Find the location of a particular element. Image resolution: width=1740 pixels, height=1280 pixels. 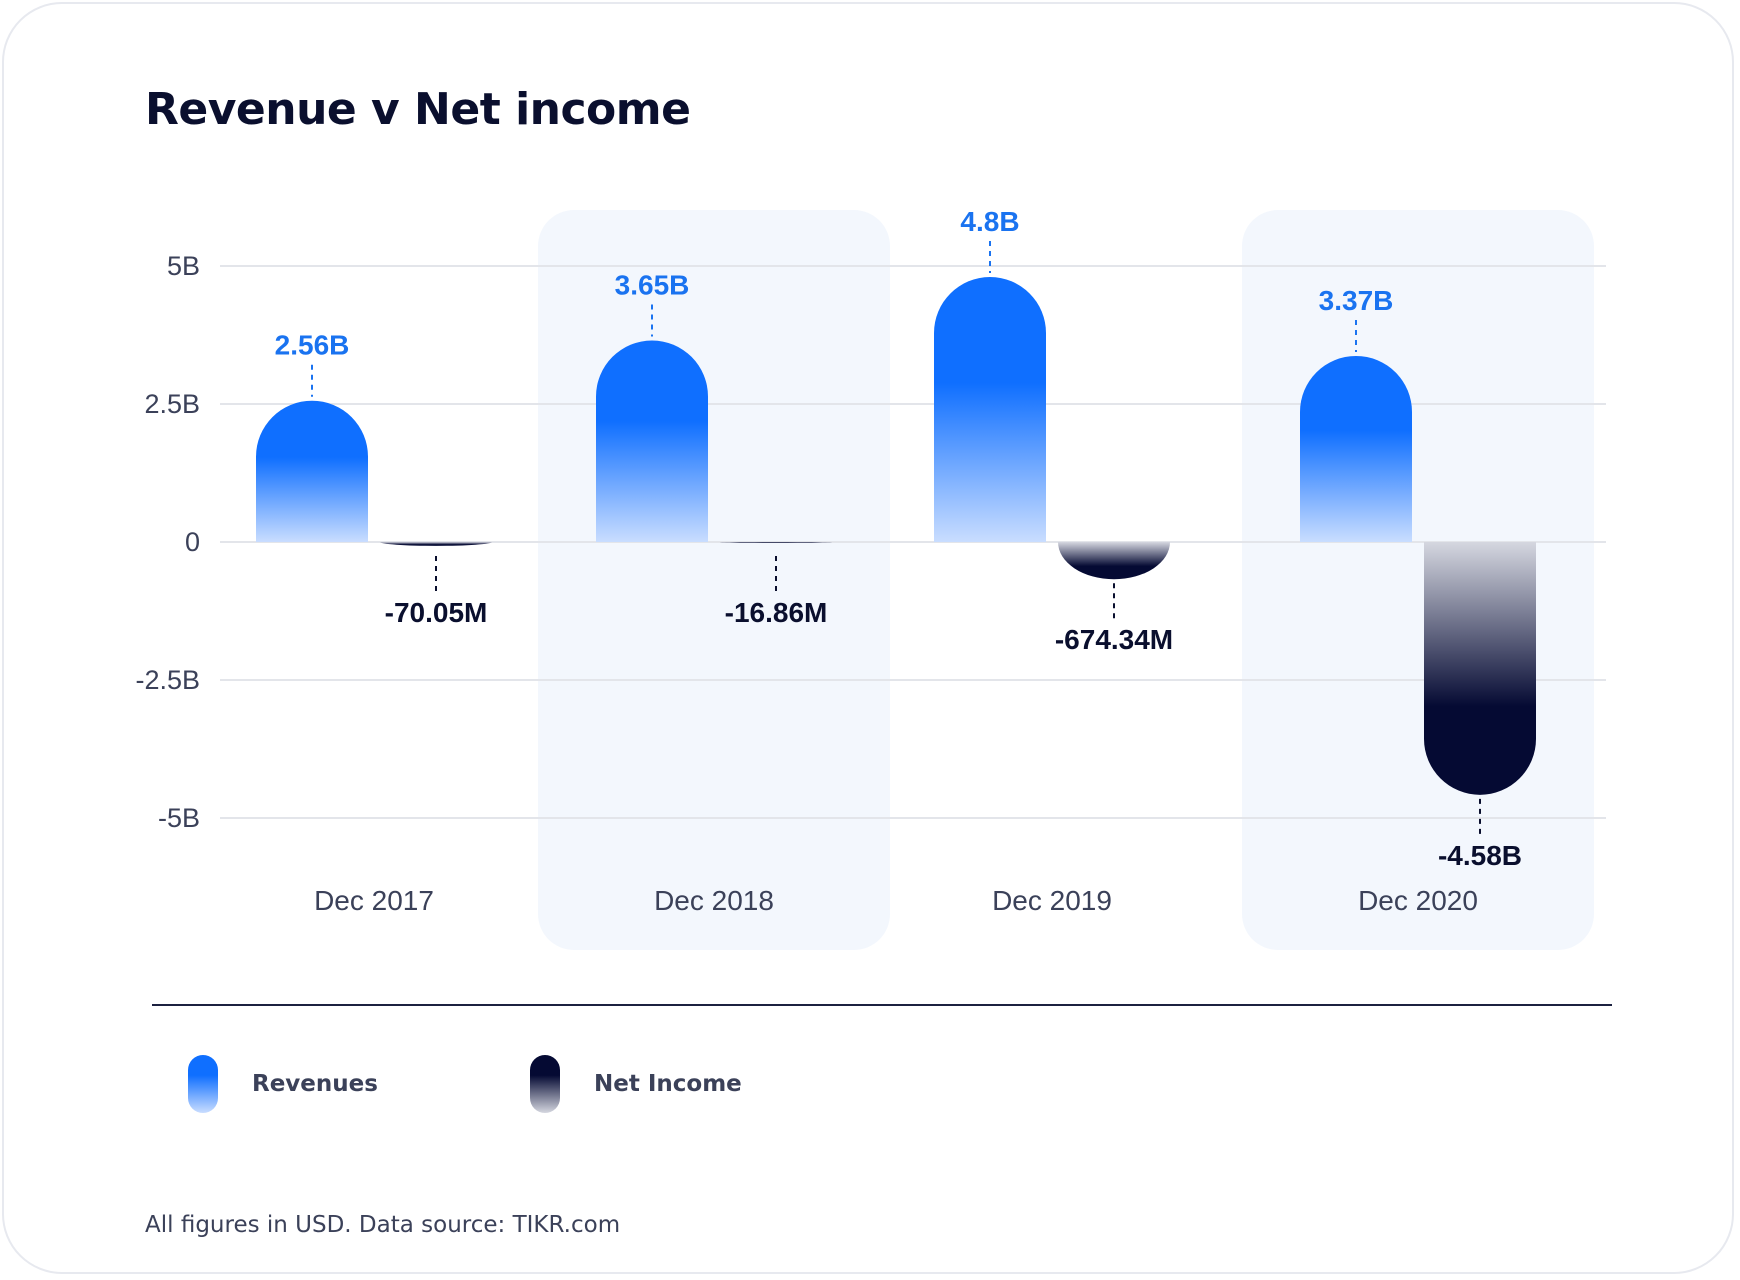

legend-label-net-income: Net Income is located at coordinates (668, 1084).